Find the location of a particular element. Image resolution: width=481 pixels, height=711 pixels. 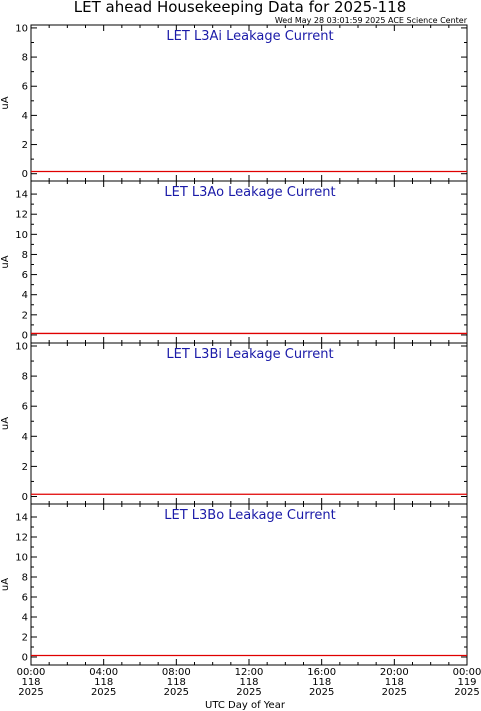

x-tick-time: 16:00 is located at coordinates (321, 672).